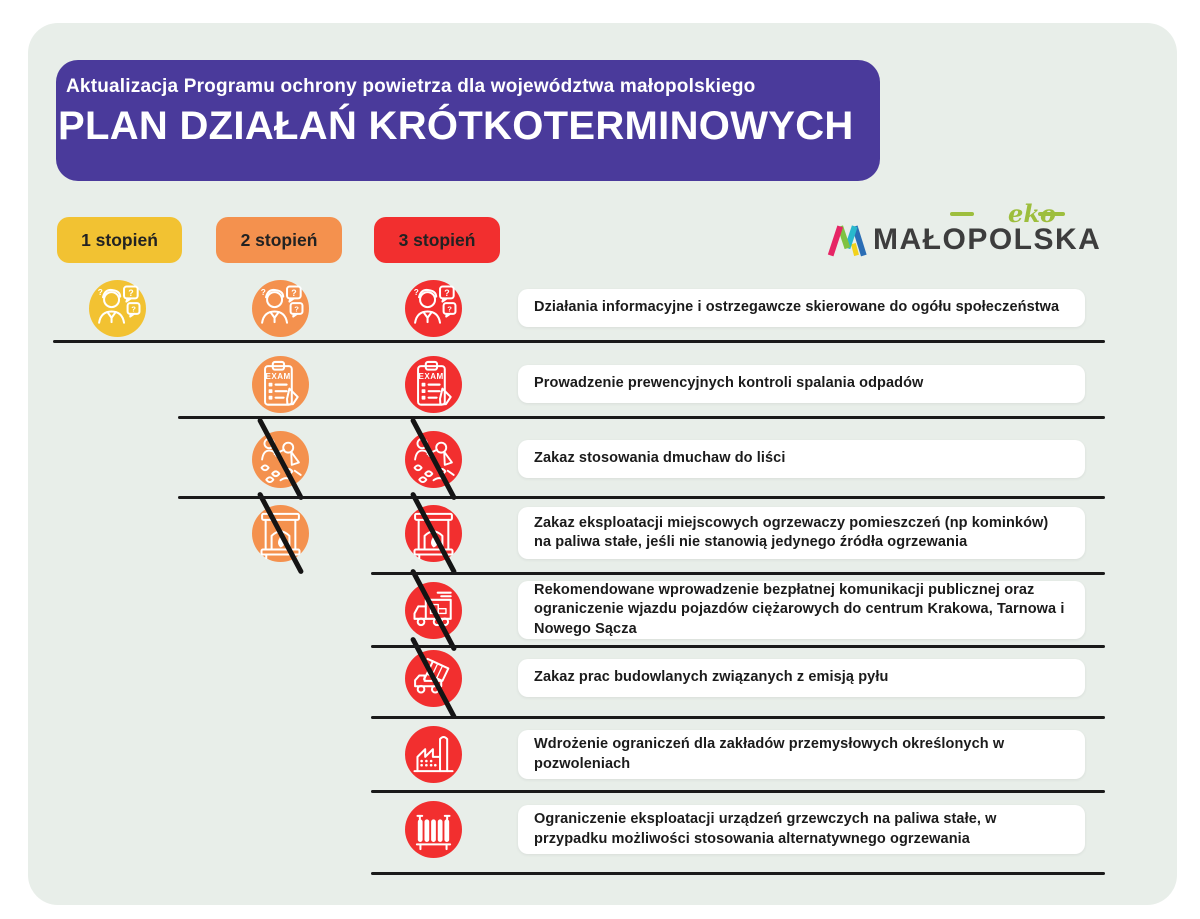 This screenshot has width=1200, height=919. Describe the element at coordinates (1051, 214) in the screenshot. I see `eko-dash-right` at that location.